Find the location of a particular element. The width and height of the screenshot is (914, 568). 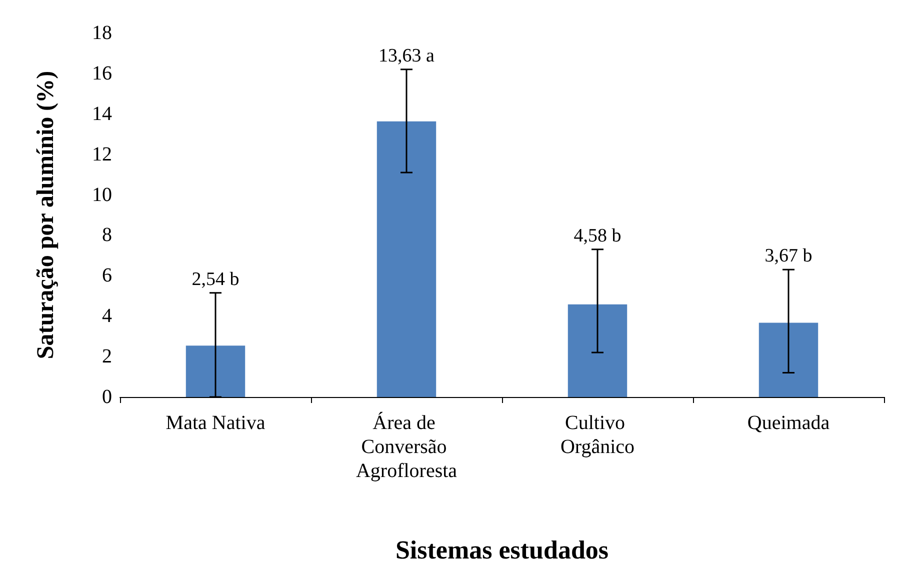

y-tick-label: 16 is located at coordinates (102, 73).